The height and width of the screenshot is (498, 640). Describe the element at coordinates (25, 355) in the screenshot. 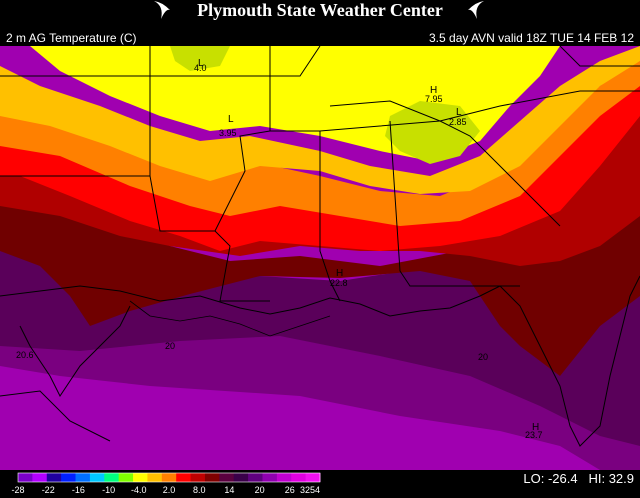

I see `map-value-label: 20.6` at that location.